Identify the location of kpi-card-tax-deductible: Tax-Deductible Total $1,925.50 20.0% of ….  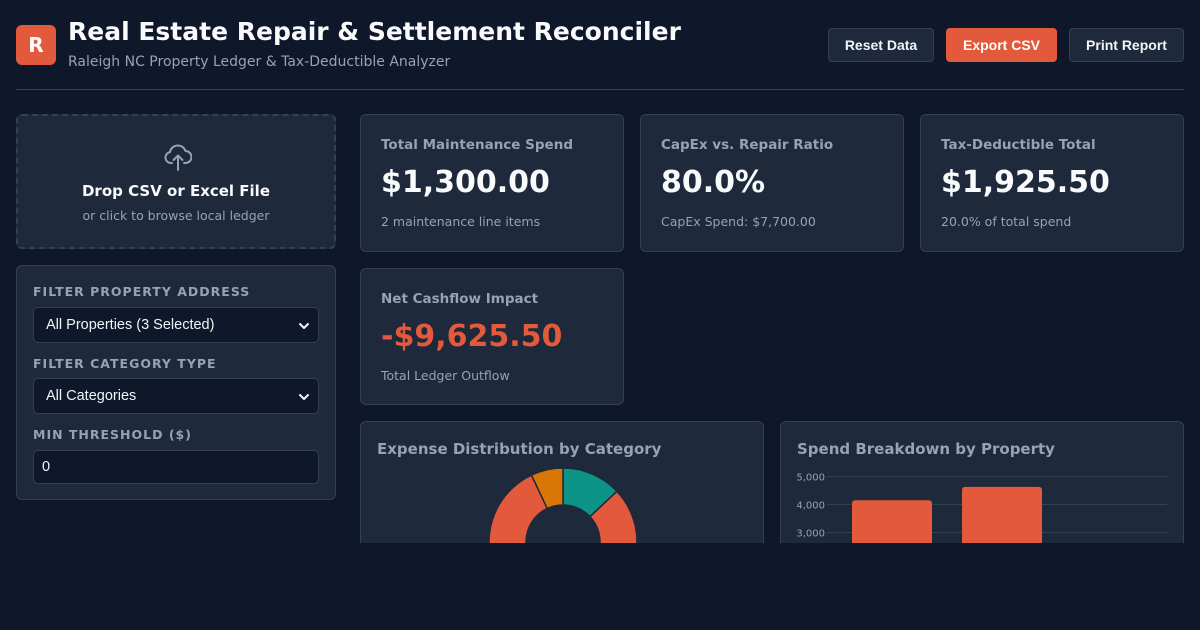
(1052, 183).